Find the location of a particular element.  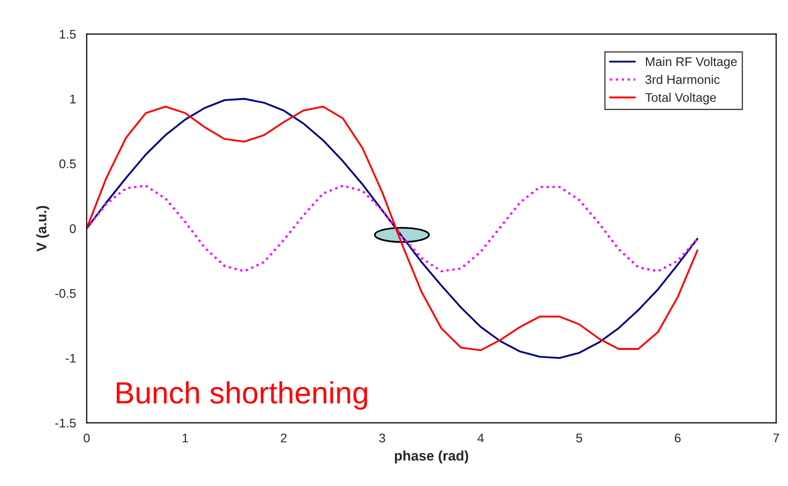

x-axis-title: phase (rad) is located at coordinates (431, 457).